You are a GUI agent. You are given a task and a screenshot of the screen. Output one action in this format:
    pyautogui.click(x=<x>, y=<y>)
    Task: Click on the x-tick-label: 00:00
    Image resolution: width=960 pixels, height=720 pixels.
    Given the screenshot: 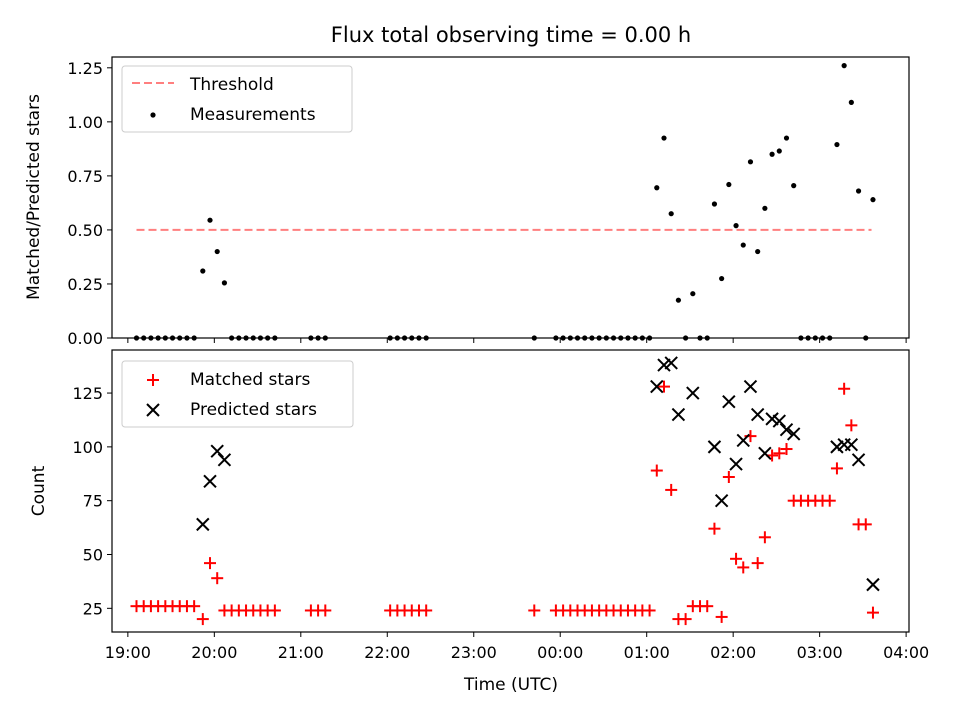 What is the action you would take?
    pyautogui.click(x=560, y=652)
    